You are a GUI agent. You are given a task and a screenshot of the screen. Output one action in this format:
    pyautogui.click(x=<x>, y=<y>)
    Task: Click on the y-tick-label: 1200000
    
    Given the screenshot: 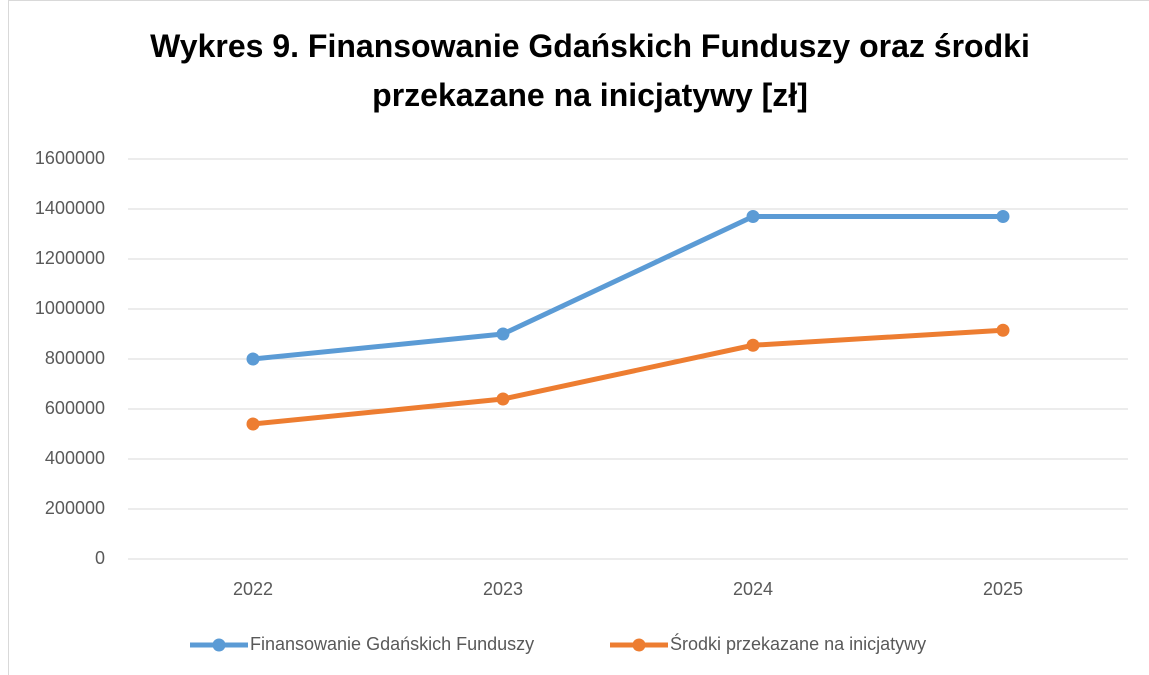 What is the action you would take?
    pyautogui.click(x=70, y=258)
    